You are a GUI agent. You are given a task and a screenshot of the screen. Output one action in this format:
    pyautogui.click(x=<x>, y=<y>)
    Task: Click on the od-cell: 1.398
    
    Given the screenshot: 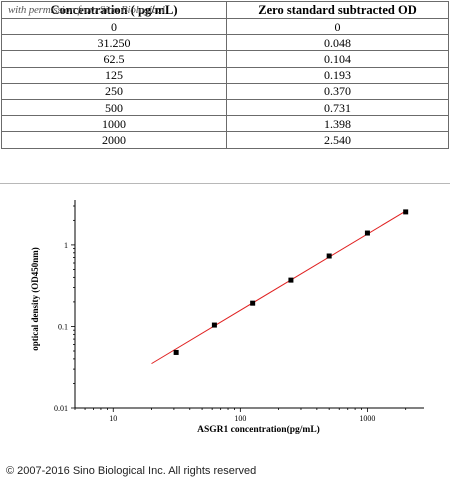 What is the action you would take?
    pyautogui.click(x=337, y=124)
    